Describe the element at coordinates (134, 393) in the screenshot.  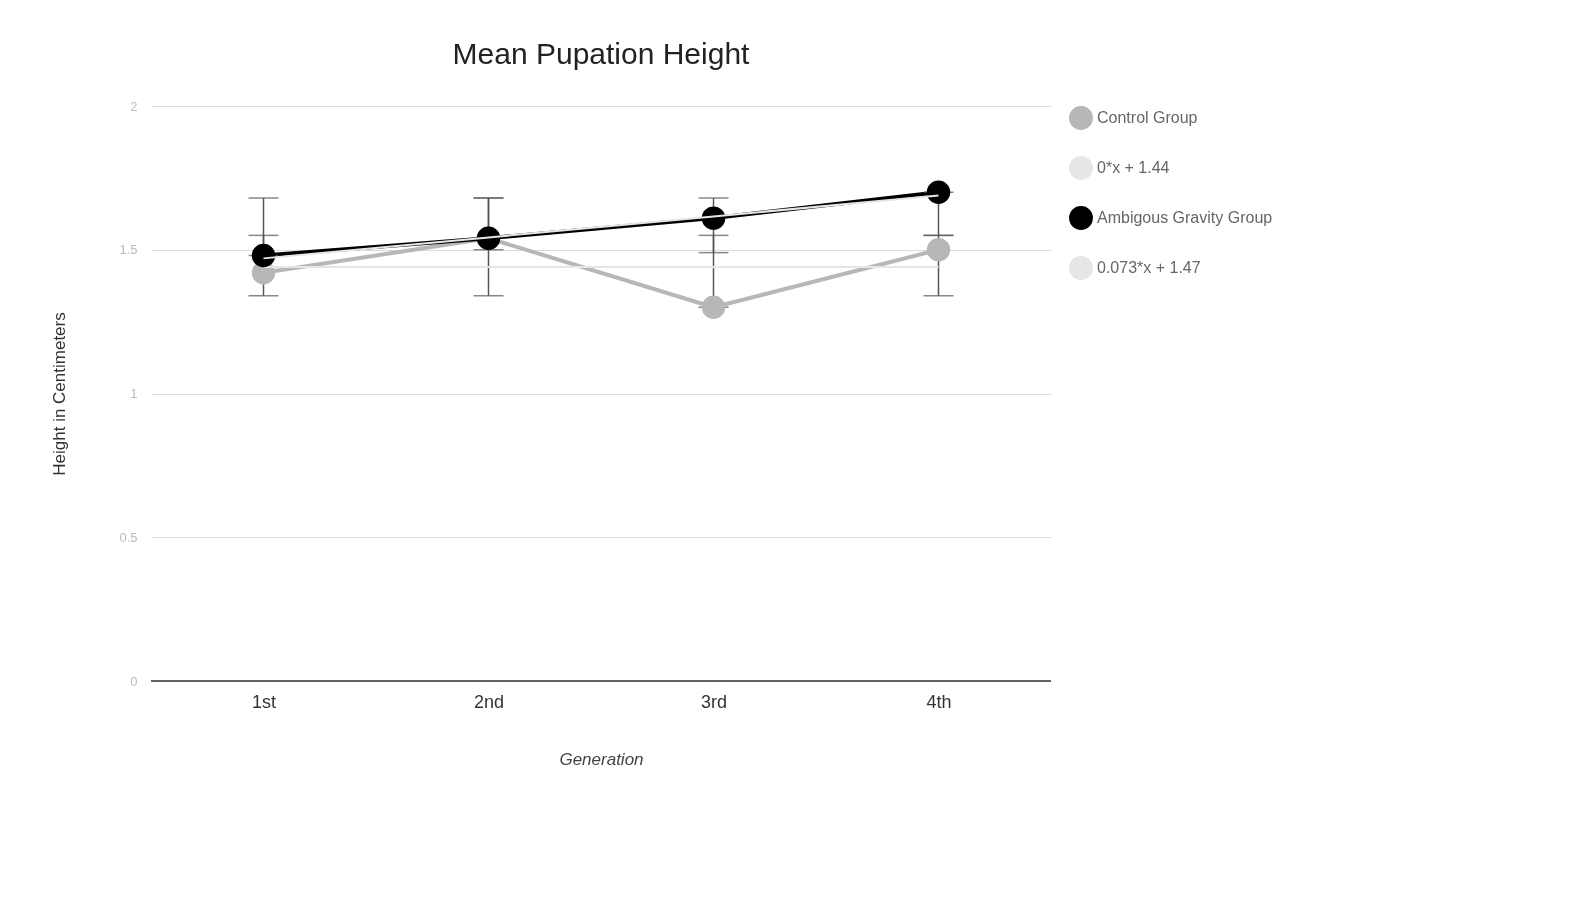
I see `y-tick-label: 1` at that location.